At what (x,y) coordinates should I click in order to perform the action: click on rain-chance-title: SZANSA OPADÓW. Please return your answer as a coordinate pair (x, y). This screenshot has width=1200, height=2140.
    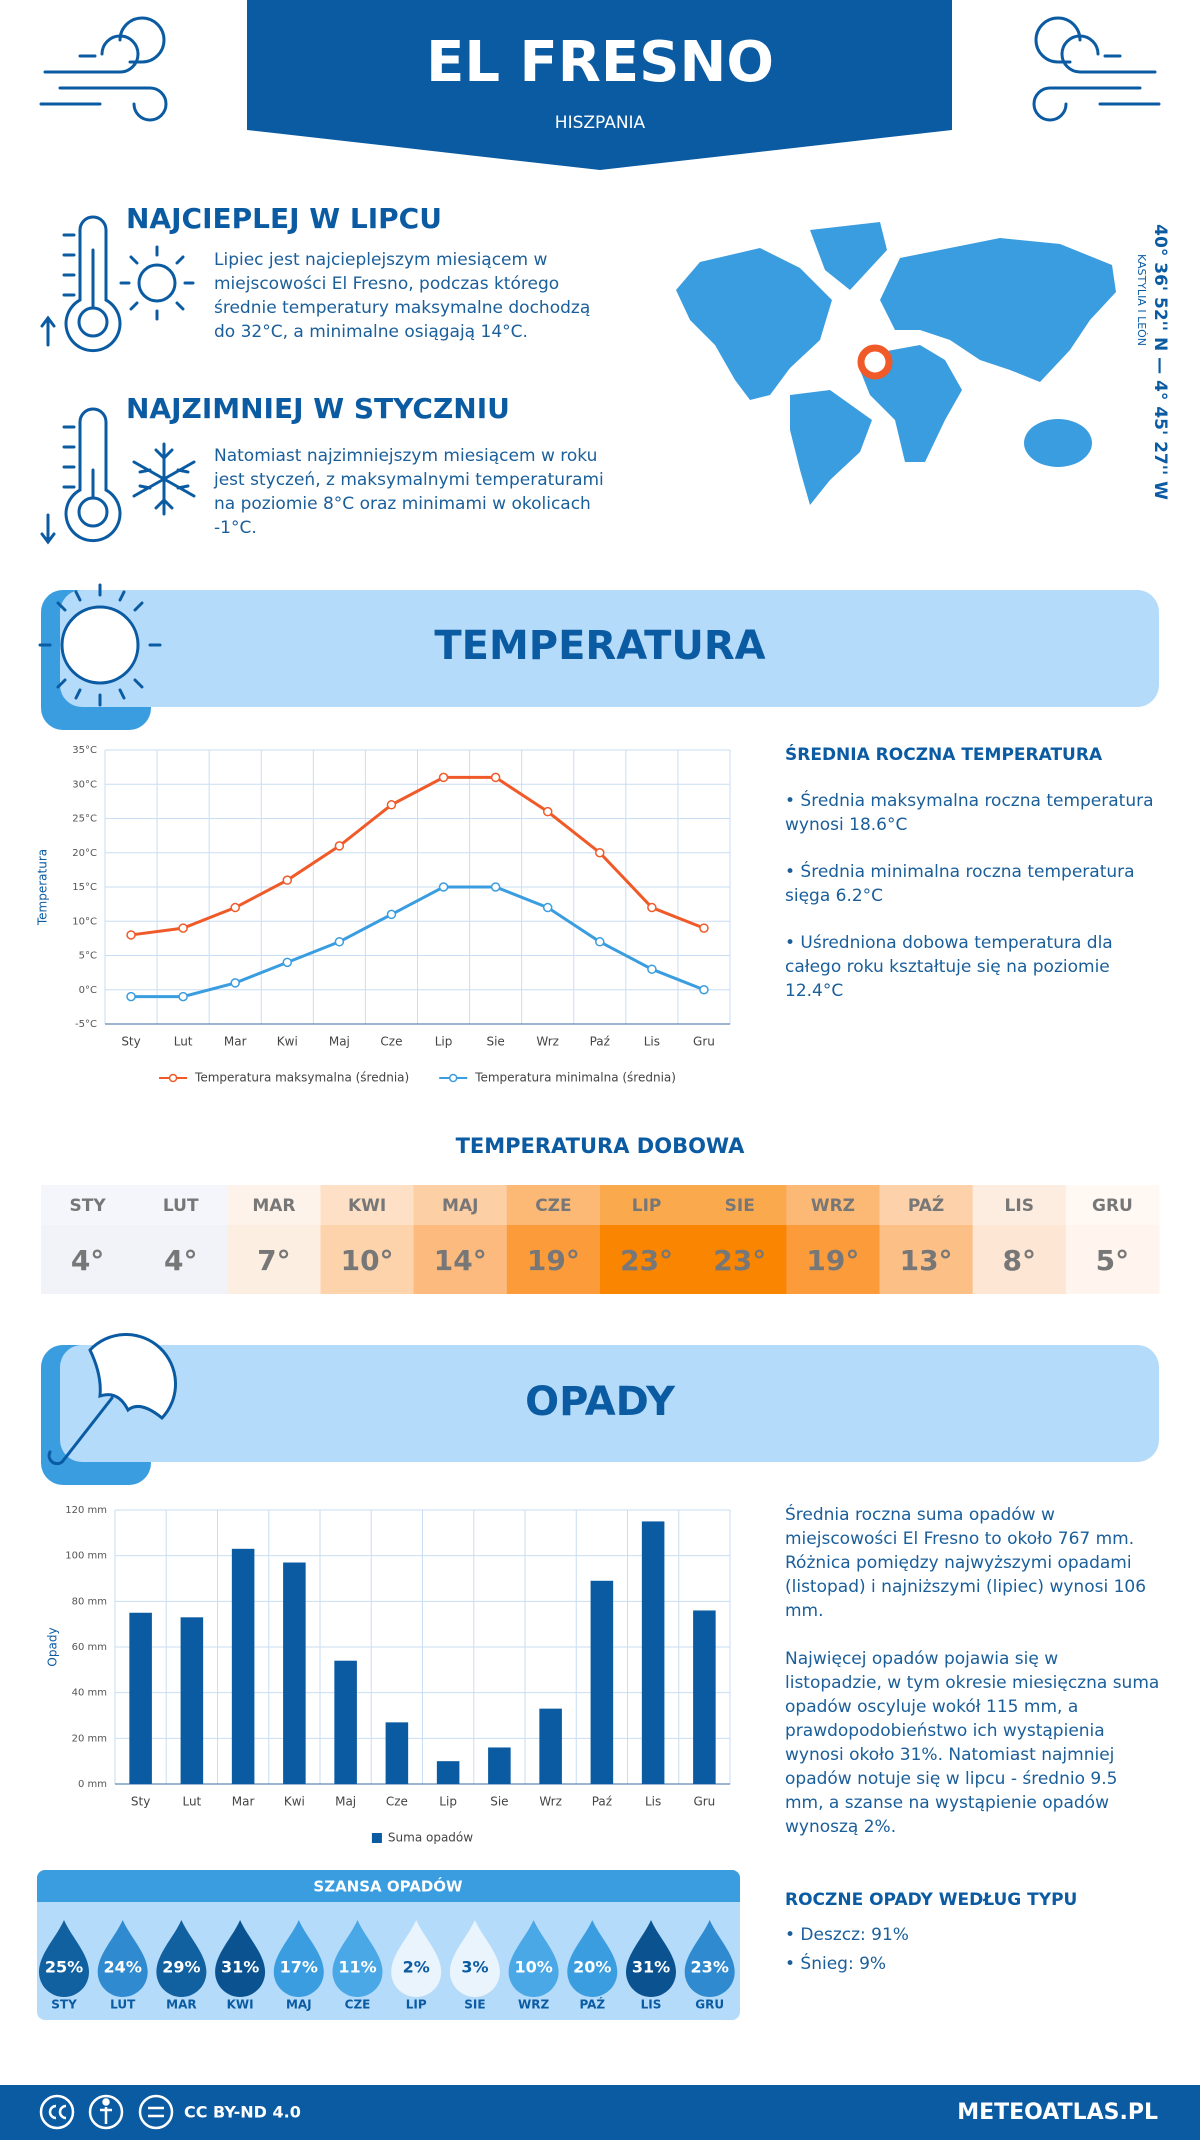
    Looking at the image, I should click on (388, 1886).